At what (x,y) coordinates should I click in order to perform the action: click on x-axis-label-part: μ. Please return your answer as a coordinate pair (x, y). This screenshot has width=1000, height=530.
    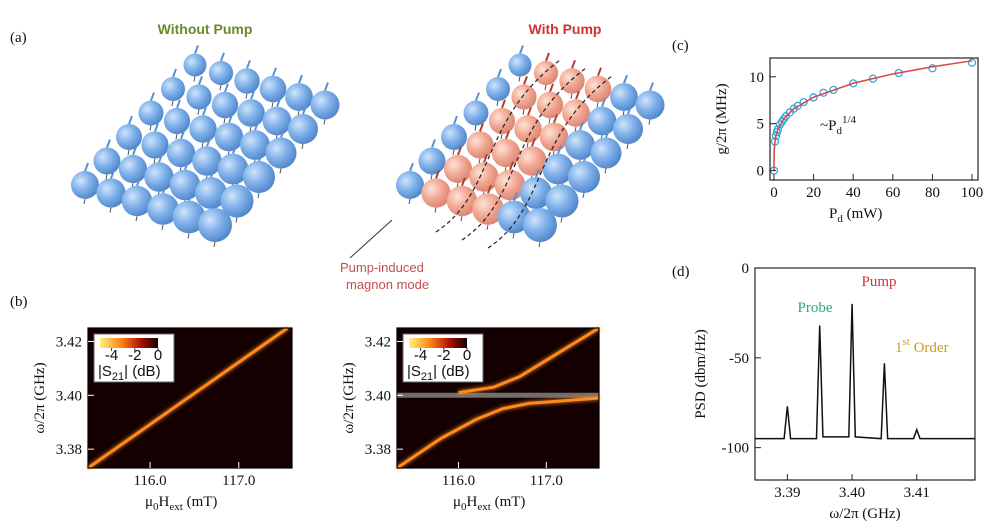
    Looking at the image, I should click on (149, 502).